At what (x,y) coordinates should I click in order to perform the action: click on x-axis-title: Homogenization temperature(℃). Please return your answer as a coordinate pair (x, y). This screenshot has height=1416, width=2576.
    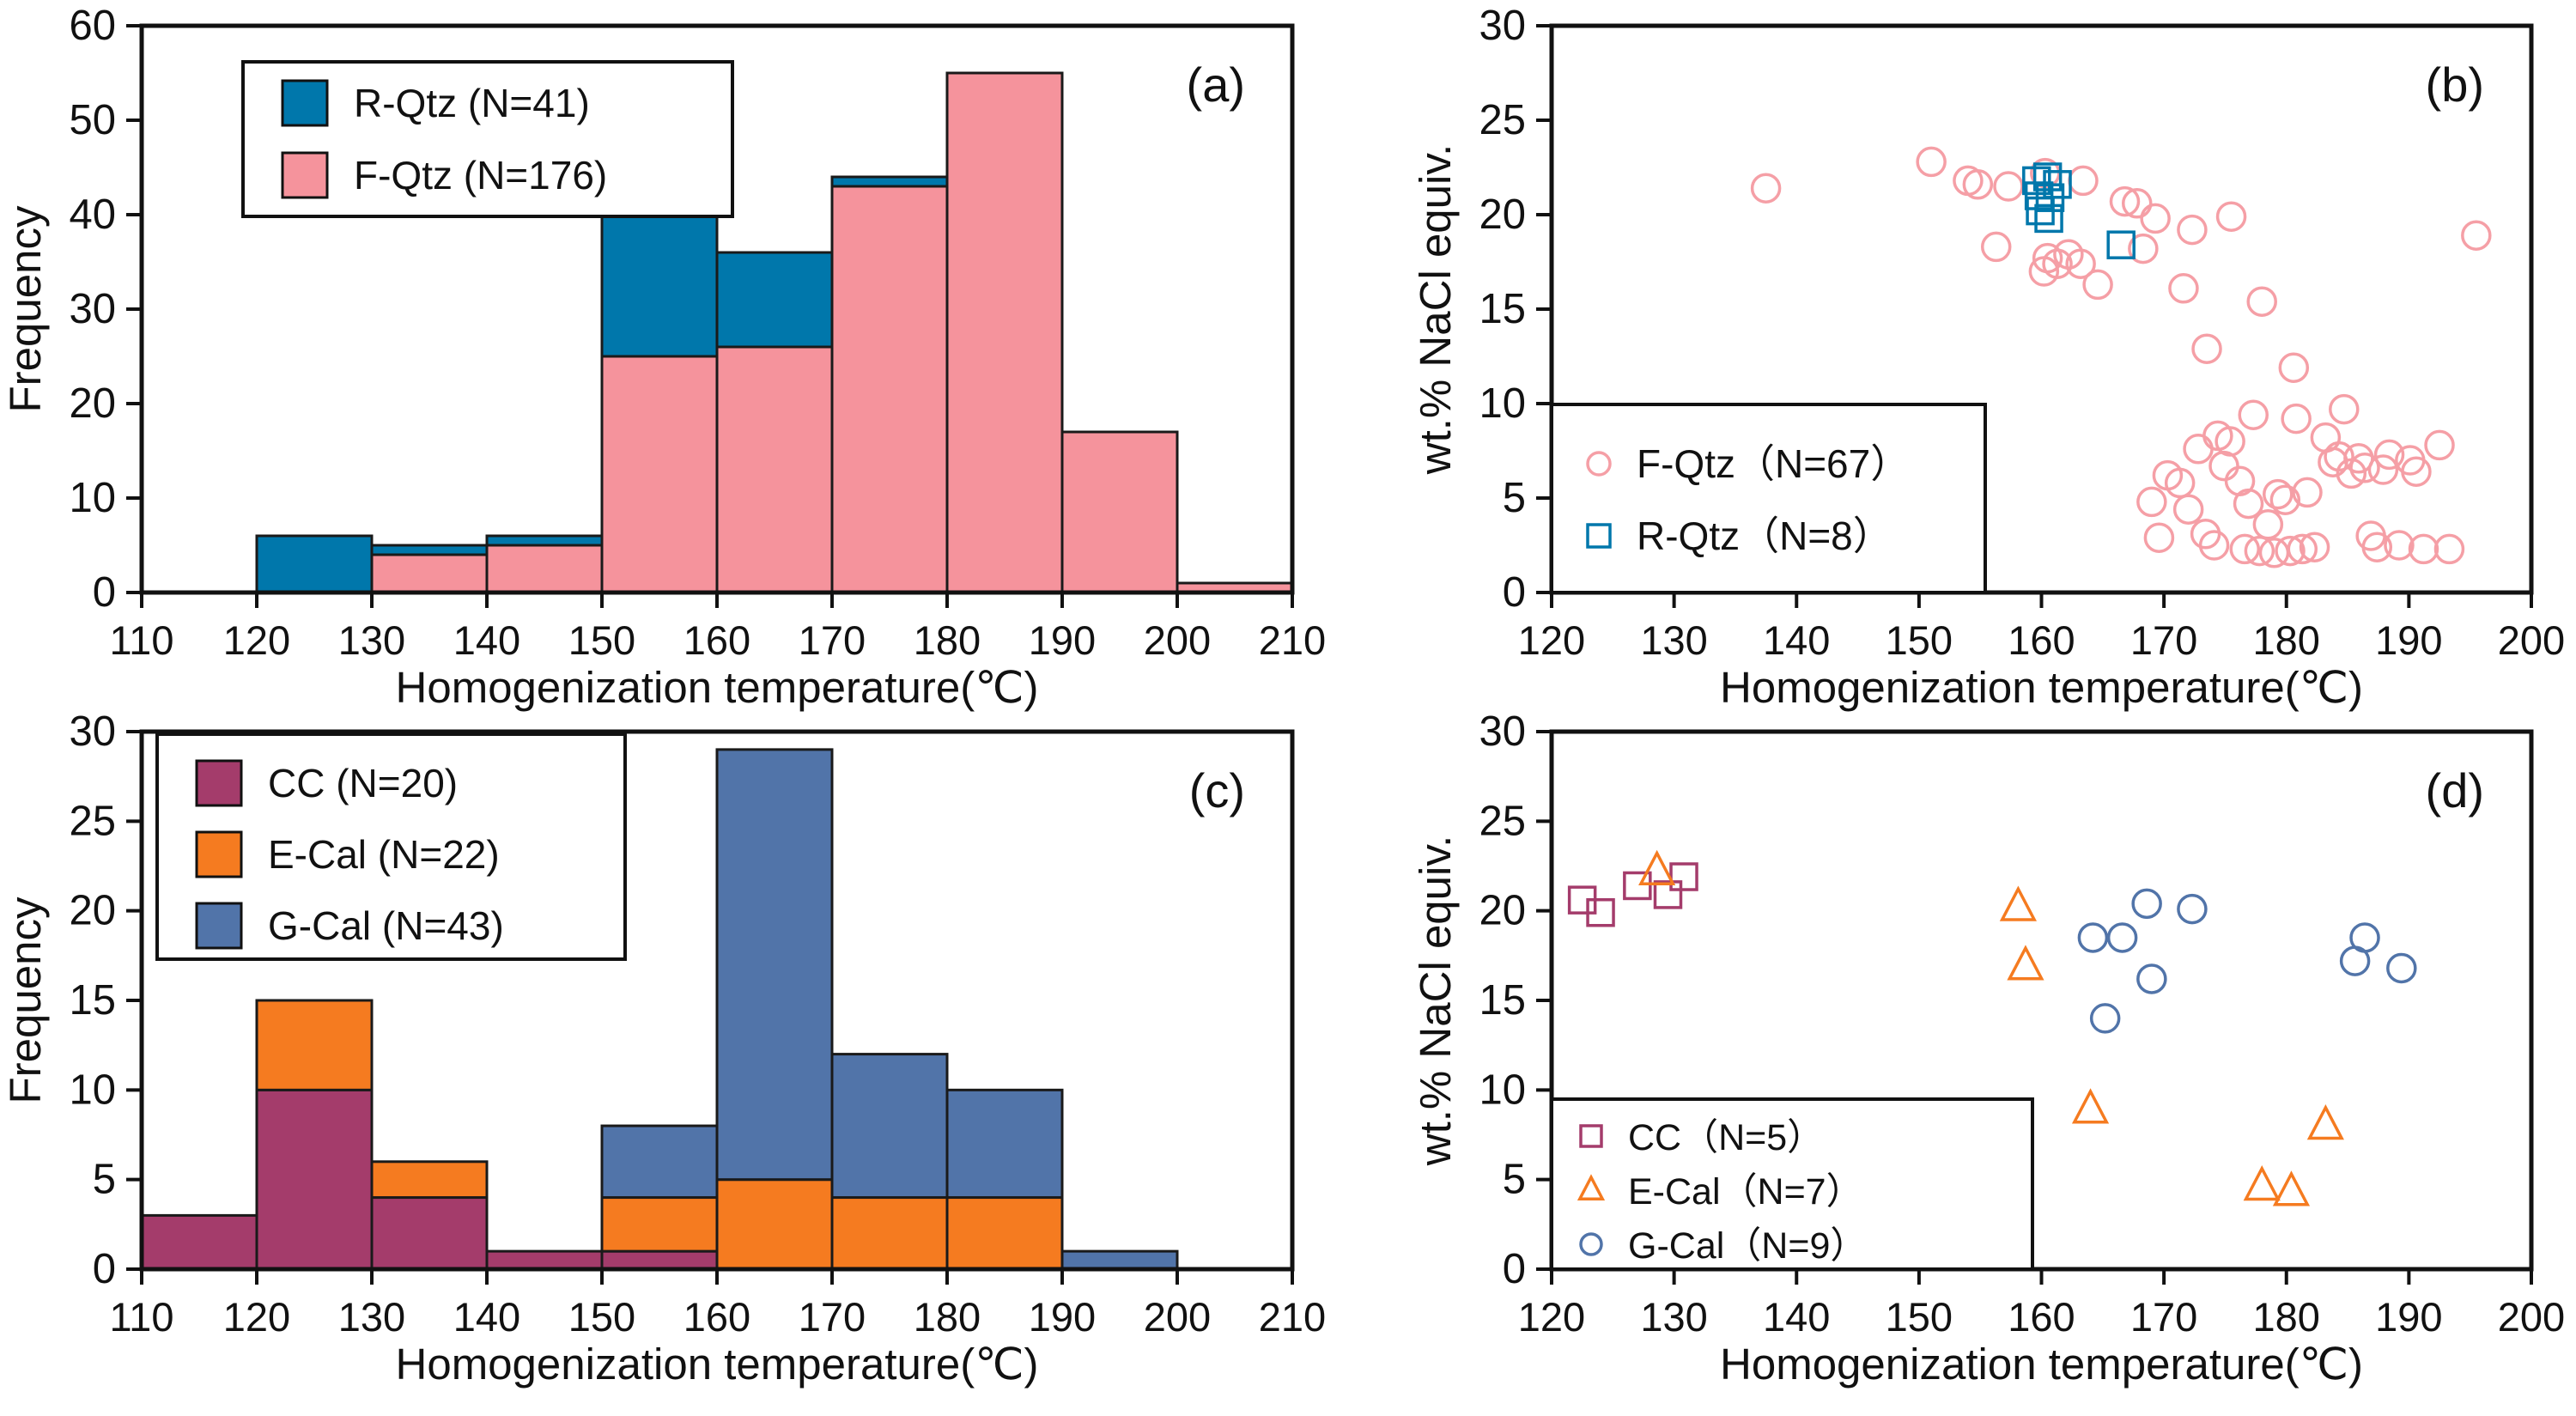
    Looking at the image, I should click on (717, 1364).